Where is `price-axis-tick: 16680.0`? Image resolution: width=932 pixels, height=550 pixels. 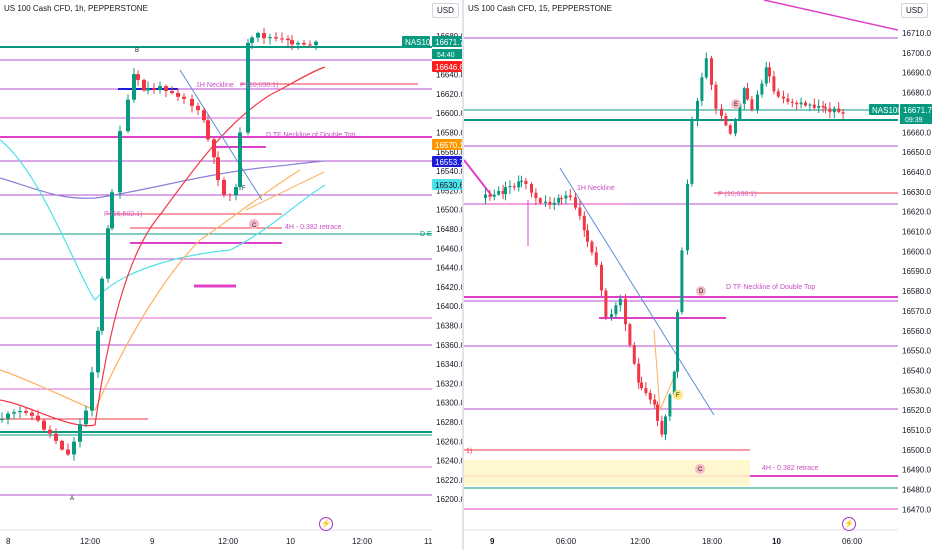
price-axis-tick: 16680.0 is located at coordinates (916, 93).